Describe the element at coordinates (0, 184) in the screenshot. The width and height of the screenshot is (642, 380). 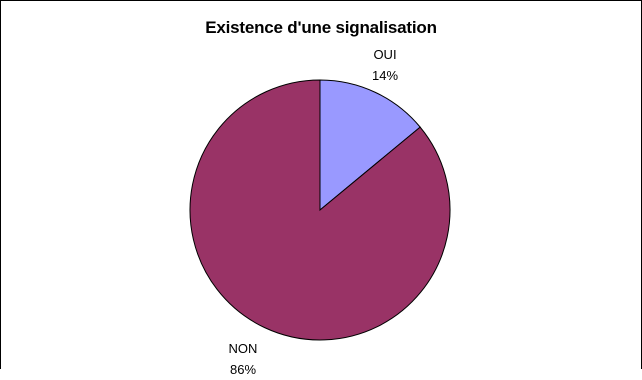
I see `chart-border-left` at that location.